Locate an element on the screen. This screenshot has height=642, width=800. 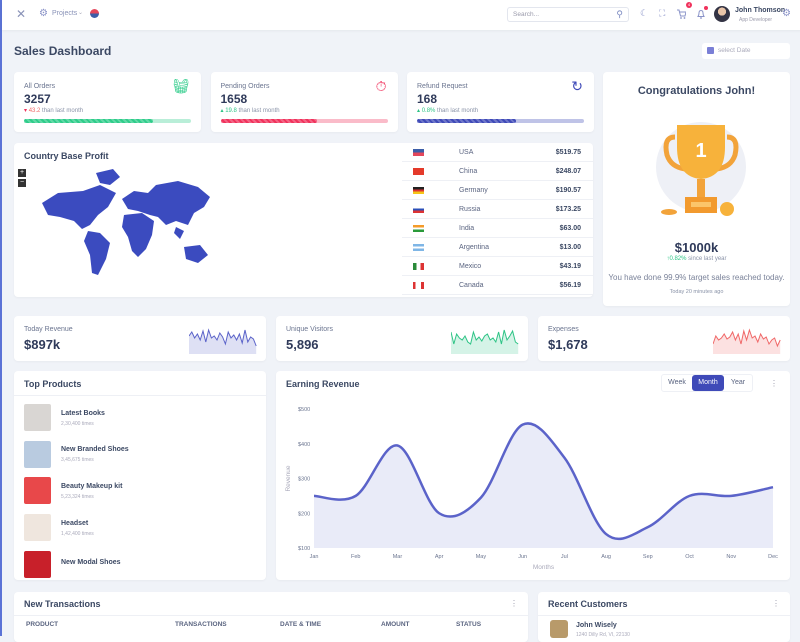
stat-change: ▴ 0.8% than last month is located at coordinates (448, 111).